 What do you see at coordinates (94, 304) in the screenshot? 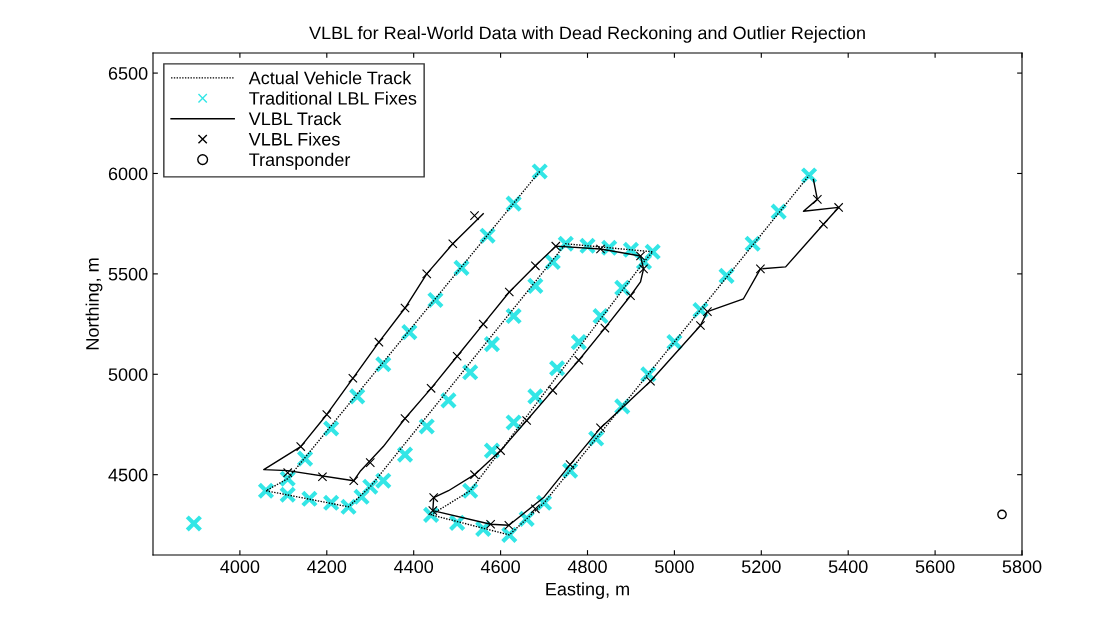
I see `y-axis-title: Northing, m` at bounding box center [94, 304].